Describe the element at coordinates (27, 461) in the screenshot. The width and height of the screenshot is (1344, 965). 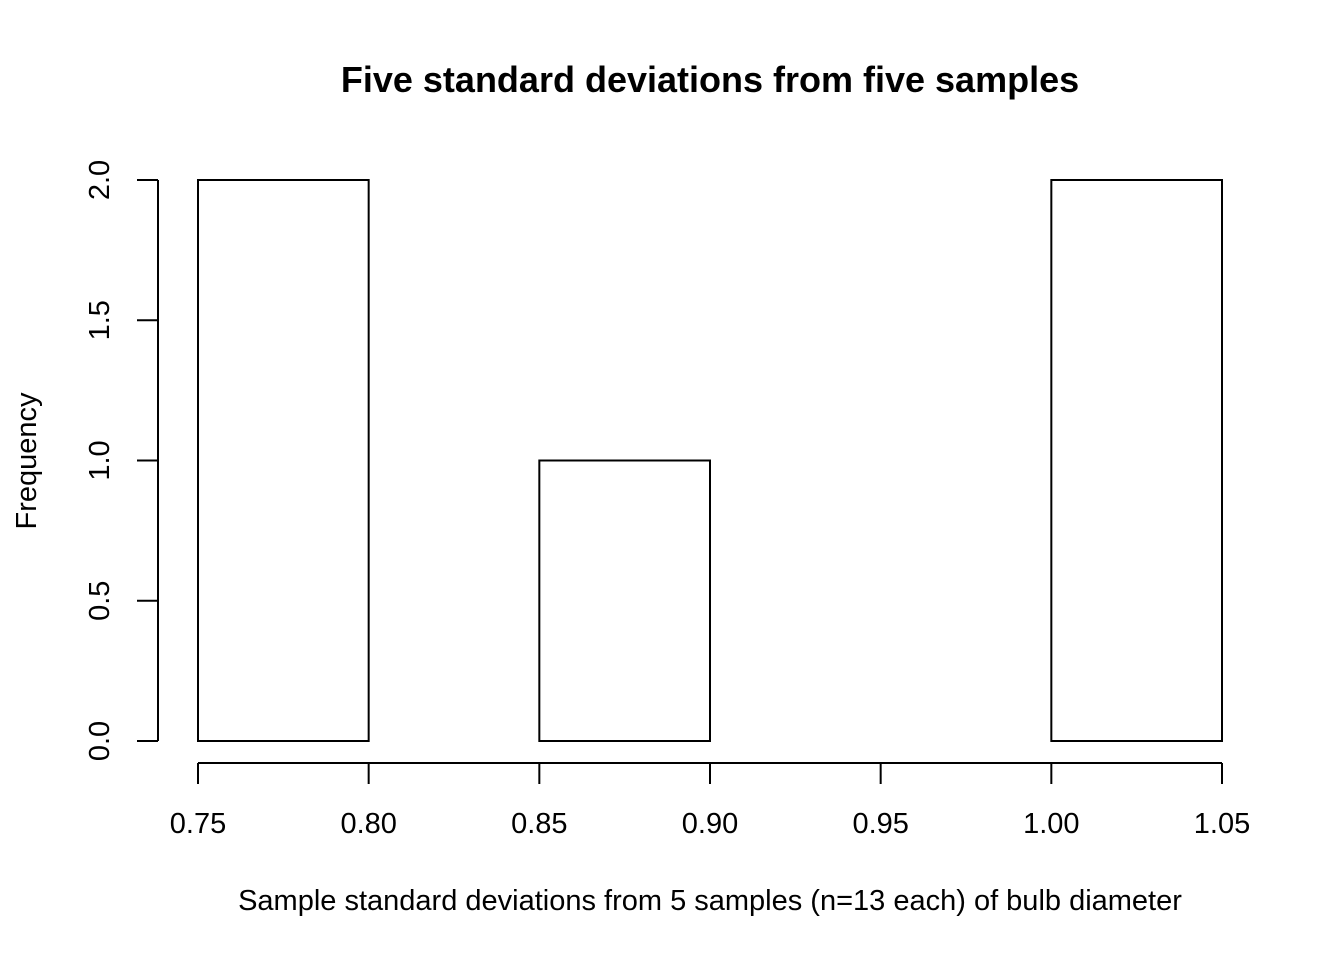
I see `y-axis-title: Frequency` at that location.